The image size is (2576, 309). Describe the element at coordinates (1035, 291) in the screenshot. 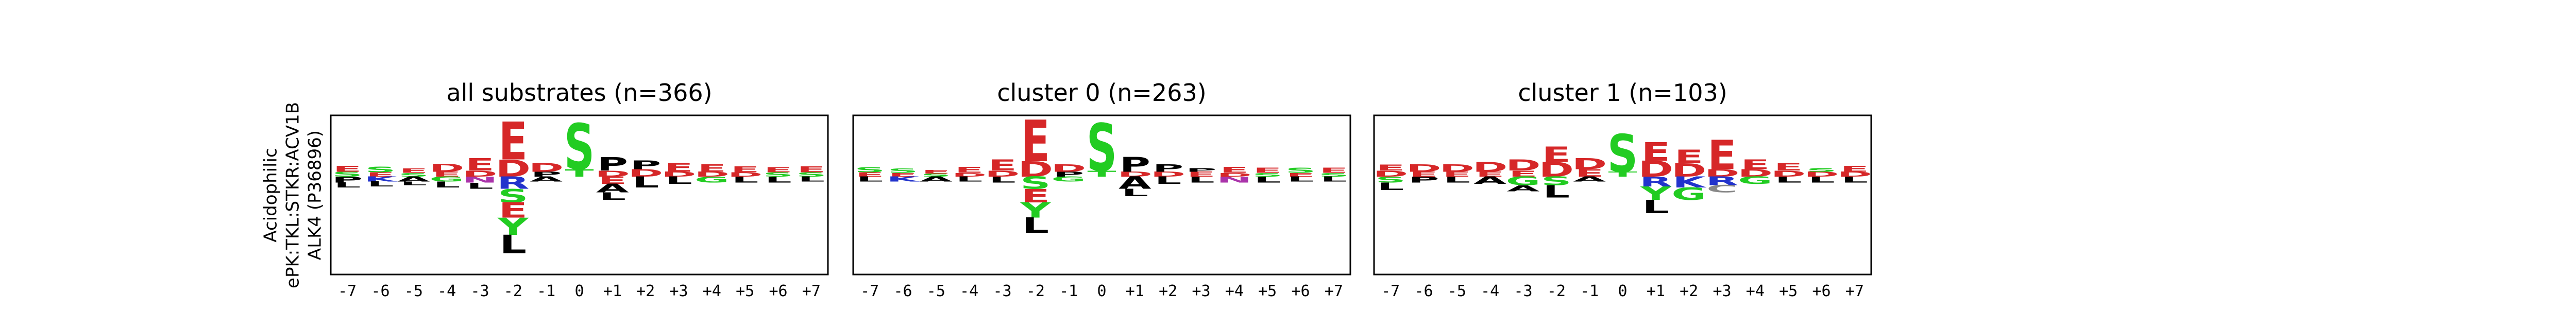

I see `x-tick-label: -2` at that location.